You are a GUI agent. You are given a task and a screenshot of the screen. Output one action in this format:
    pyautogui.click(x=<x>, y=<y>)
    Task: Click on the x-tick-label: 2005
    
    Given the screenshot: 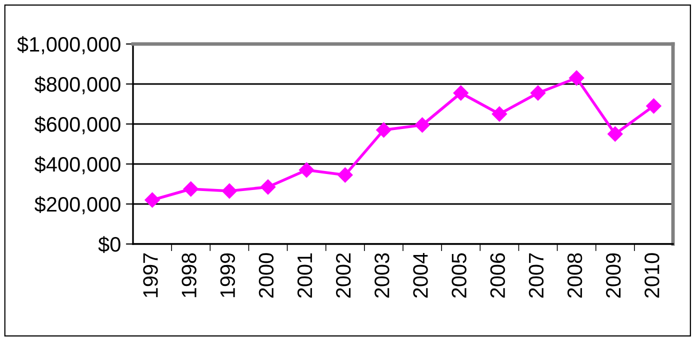 What is the action you would take?
    pyautogui.click(x=459, y=275)
    